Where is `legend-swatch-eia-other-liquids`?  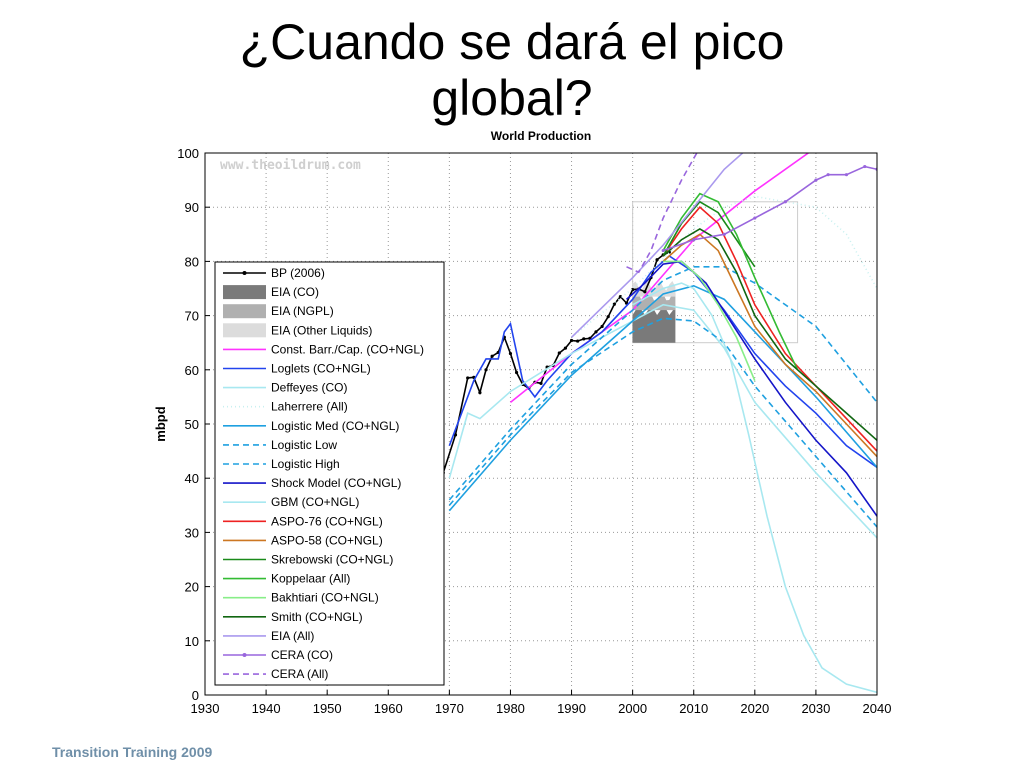 legend-swatch-eia-other-liquids is located at coordinates (244, 330).